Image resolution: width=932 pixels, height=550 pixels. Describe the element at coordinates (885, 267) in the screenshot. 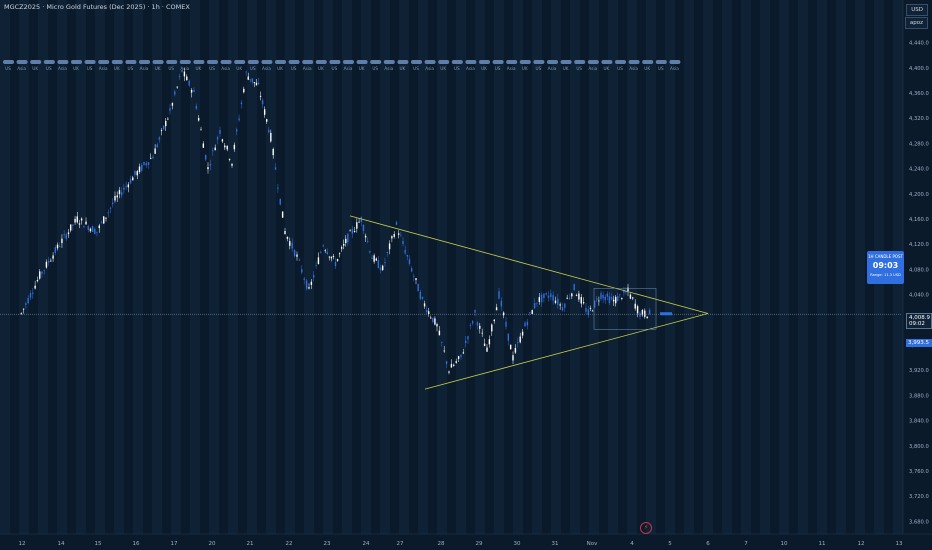

I see `candle-countdown-widget: 1H CANDLE POST 09:03 Range: 11.3 USD` at that location.